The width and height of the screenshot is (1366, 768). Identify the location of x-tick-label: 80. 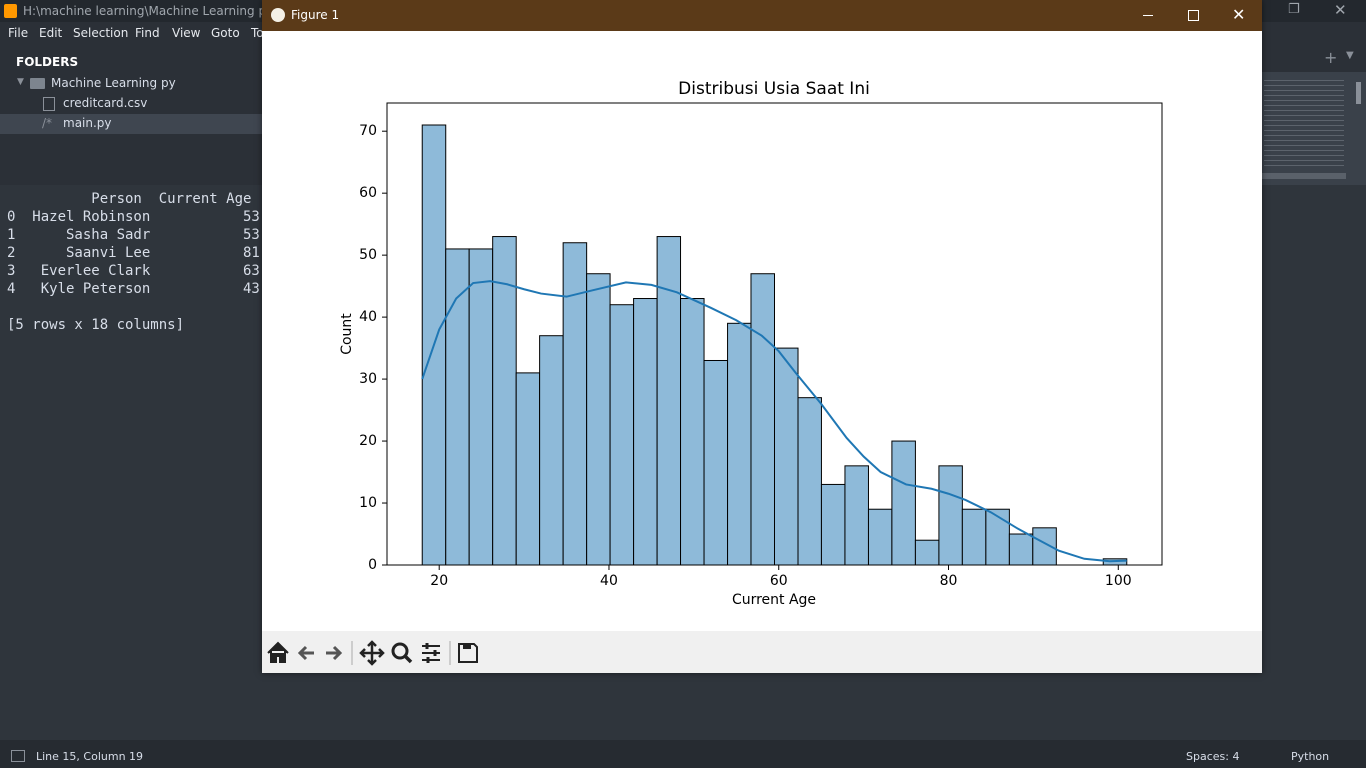
(949, 581).